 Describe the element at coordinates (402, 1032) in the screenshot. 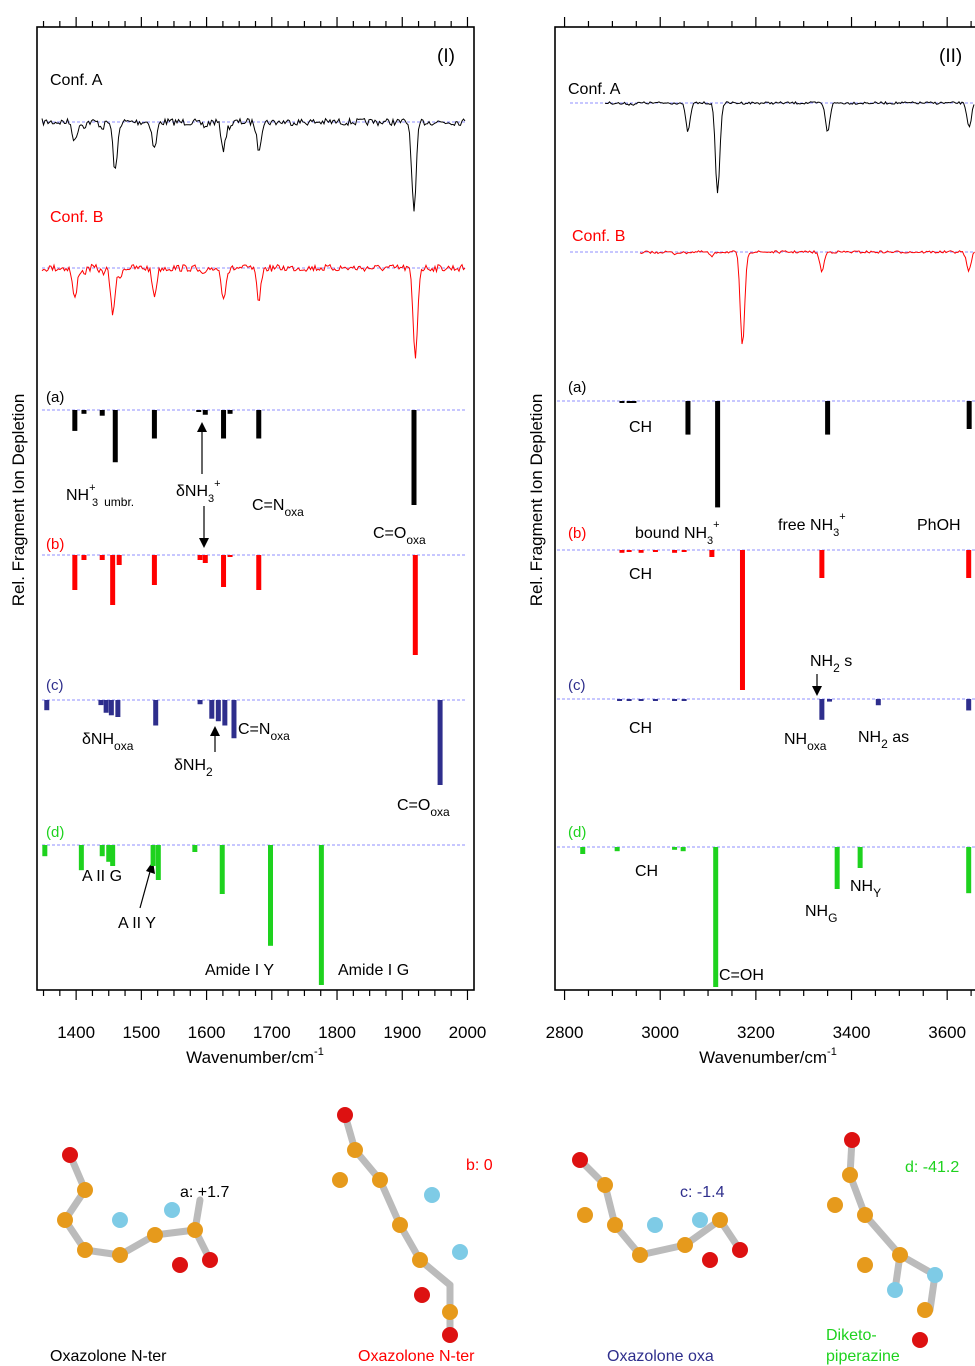

I see `panel-1-tick-label: 1900` at that location.